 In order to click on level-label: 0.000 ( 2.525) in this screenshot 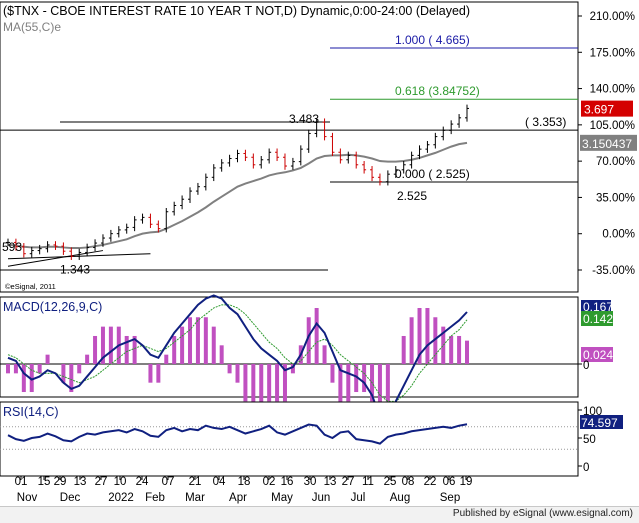, I will do `click(432, 174)`.